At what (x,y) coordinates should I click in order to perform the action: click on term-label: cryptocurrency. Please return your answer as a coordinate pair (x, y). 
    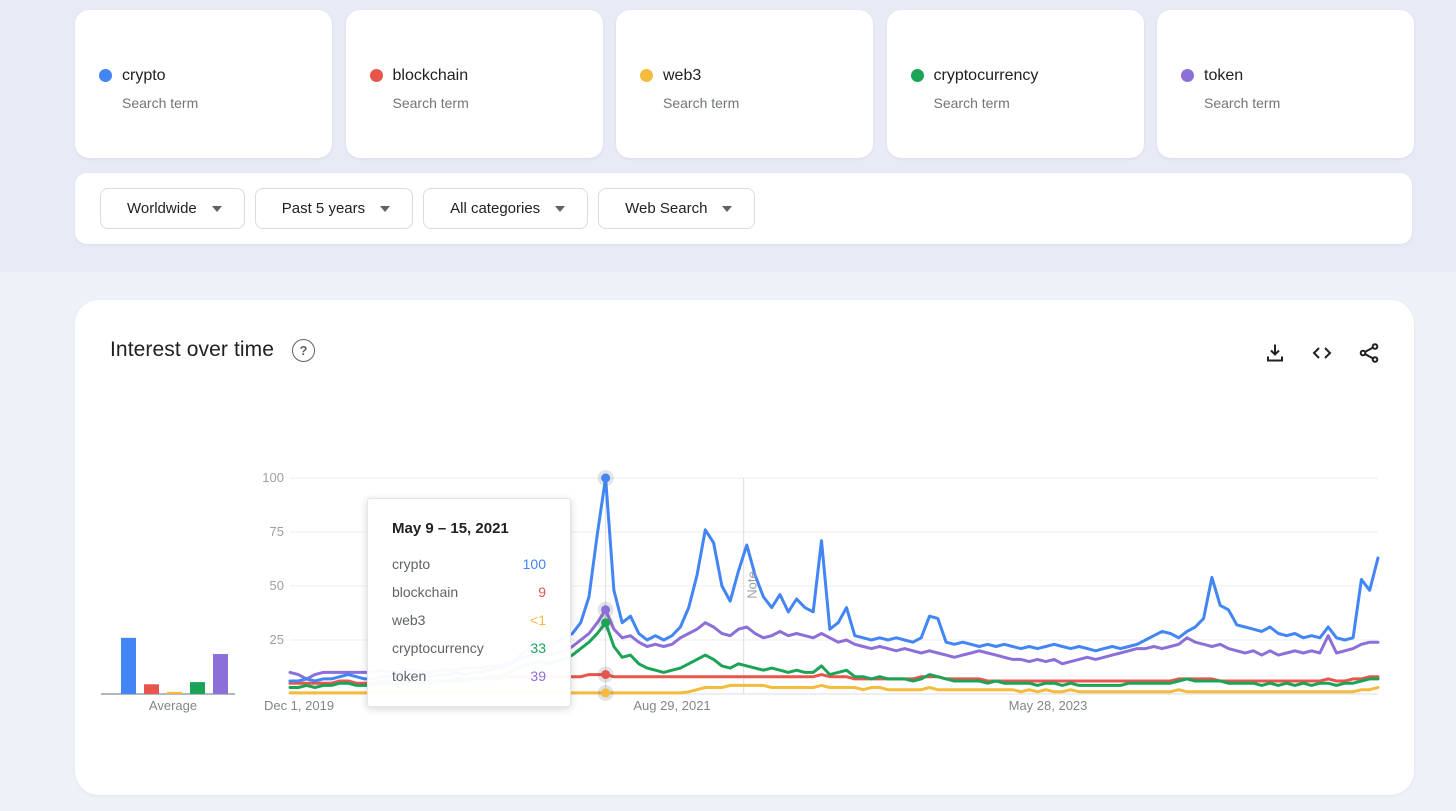
    Looking at the image, I should click on (986, 75).